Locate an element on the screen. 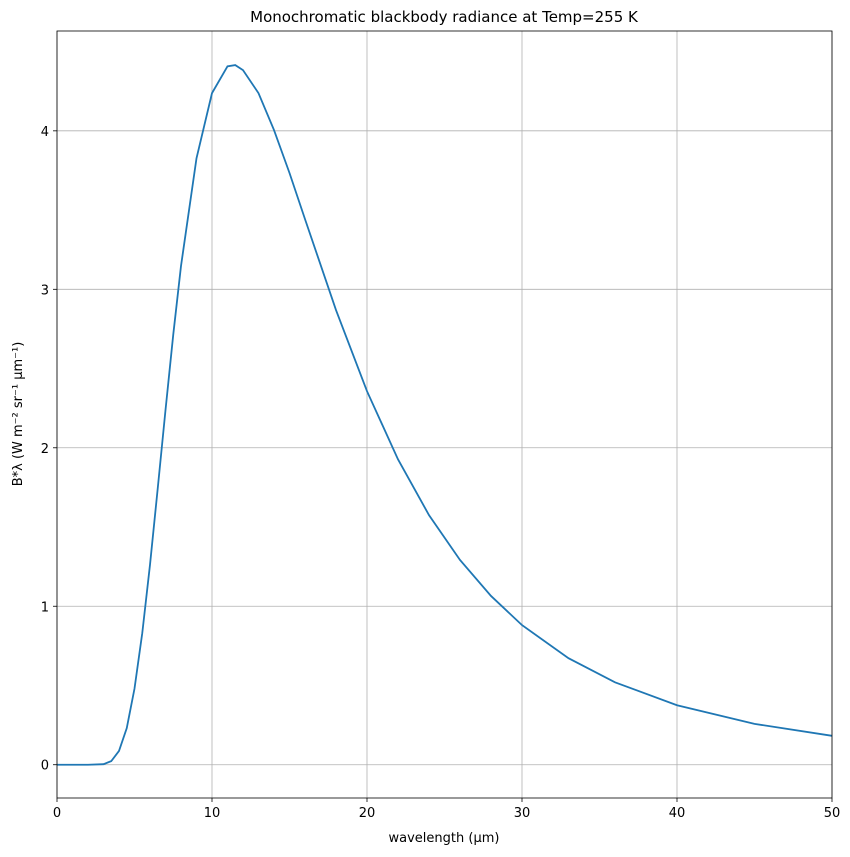 The height and width of the screenshot is (857, 850). x-tick-label: 40 is located at coordinates (677, 813).